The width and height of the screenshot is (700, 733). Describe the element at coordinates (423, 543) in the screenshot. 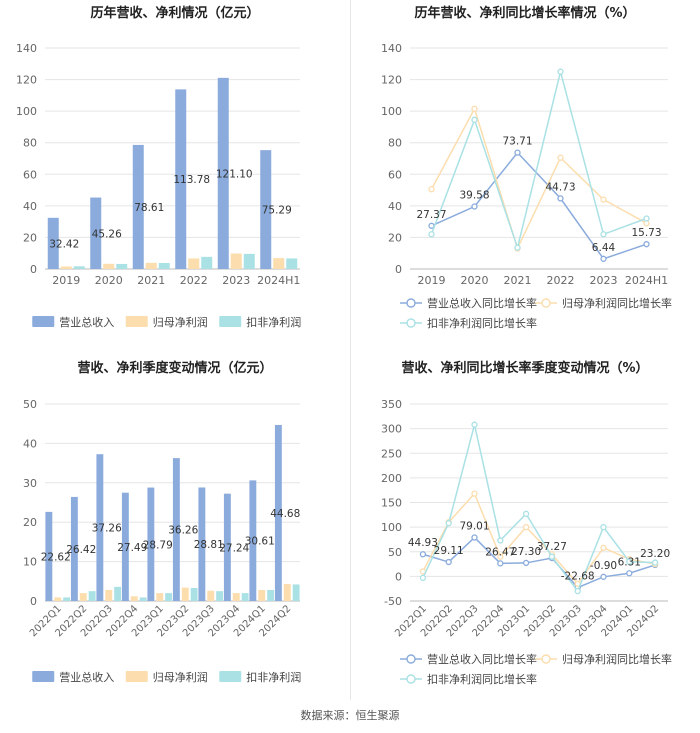

I see `line-value-label: 44.93` at that location.